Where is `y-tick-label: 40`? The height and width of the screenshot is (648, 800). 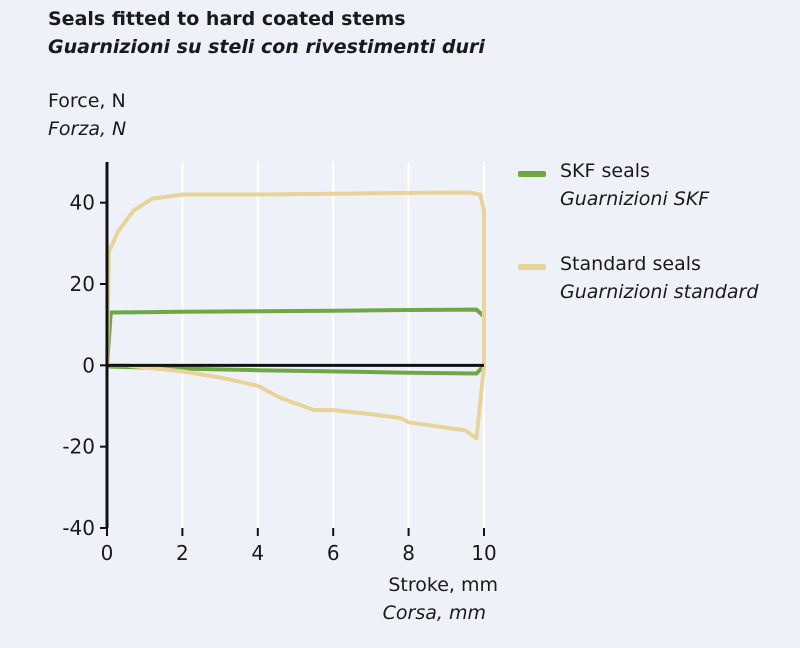 y-tick-label: 40 is located at coordinates (82, 203).